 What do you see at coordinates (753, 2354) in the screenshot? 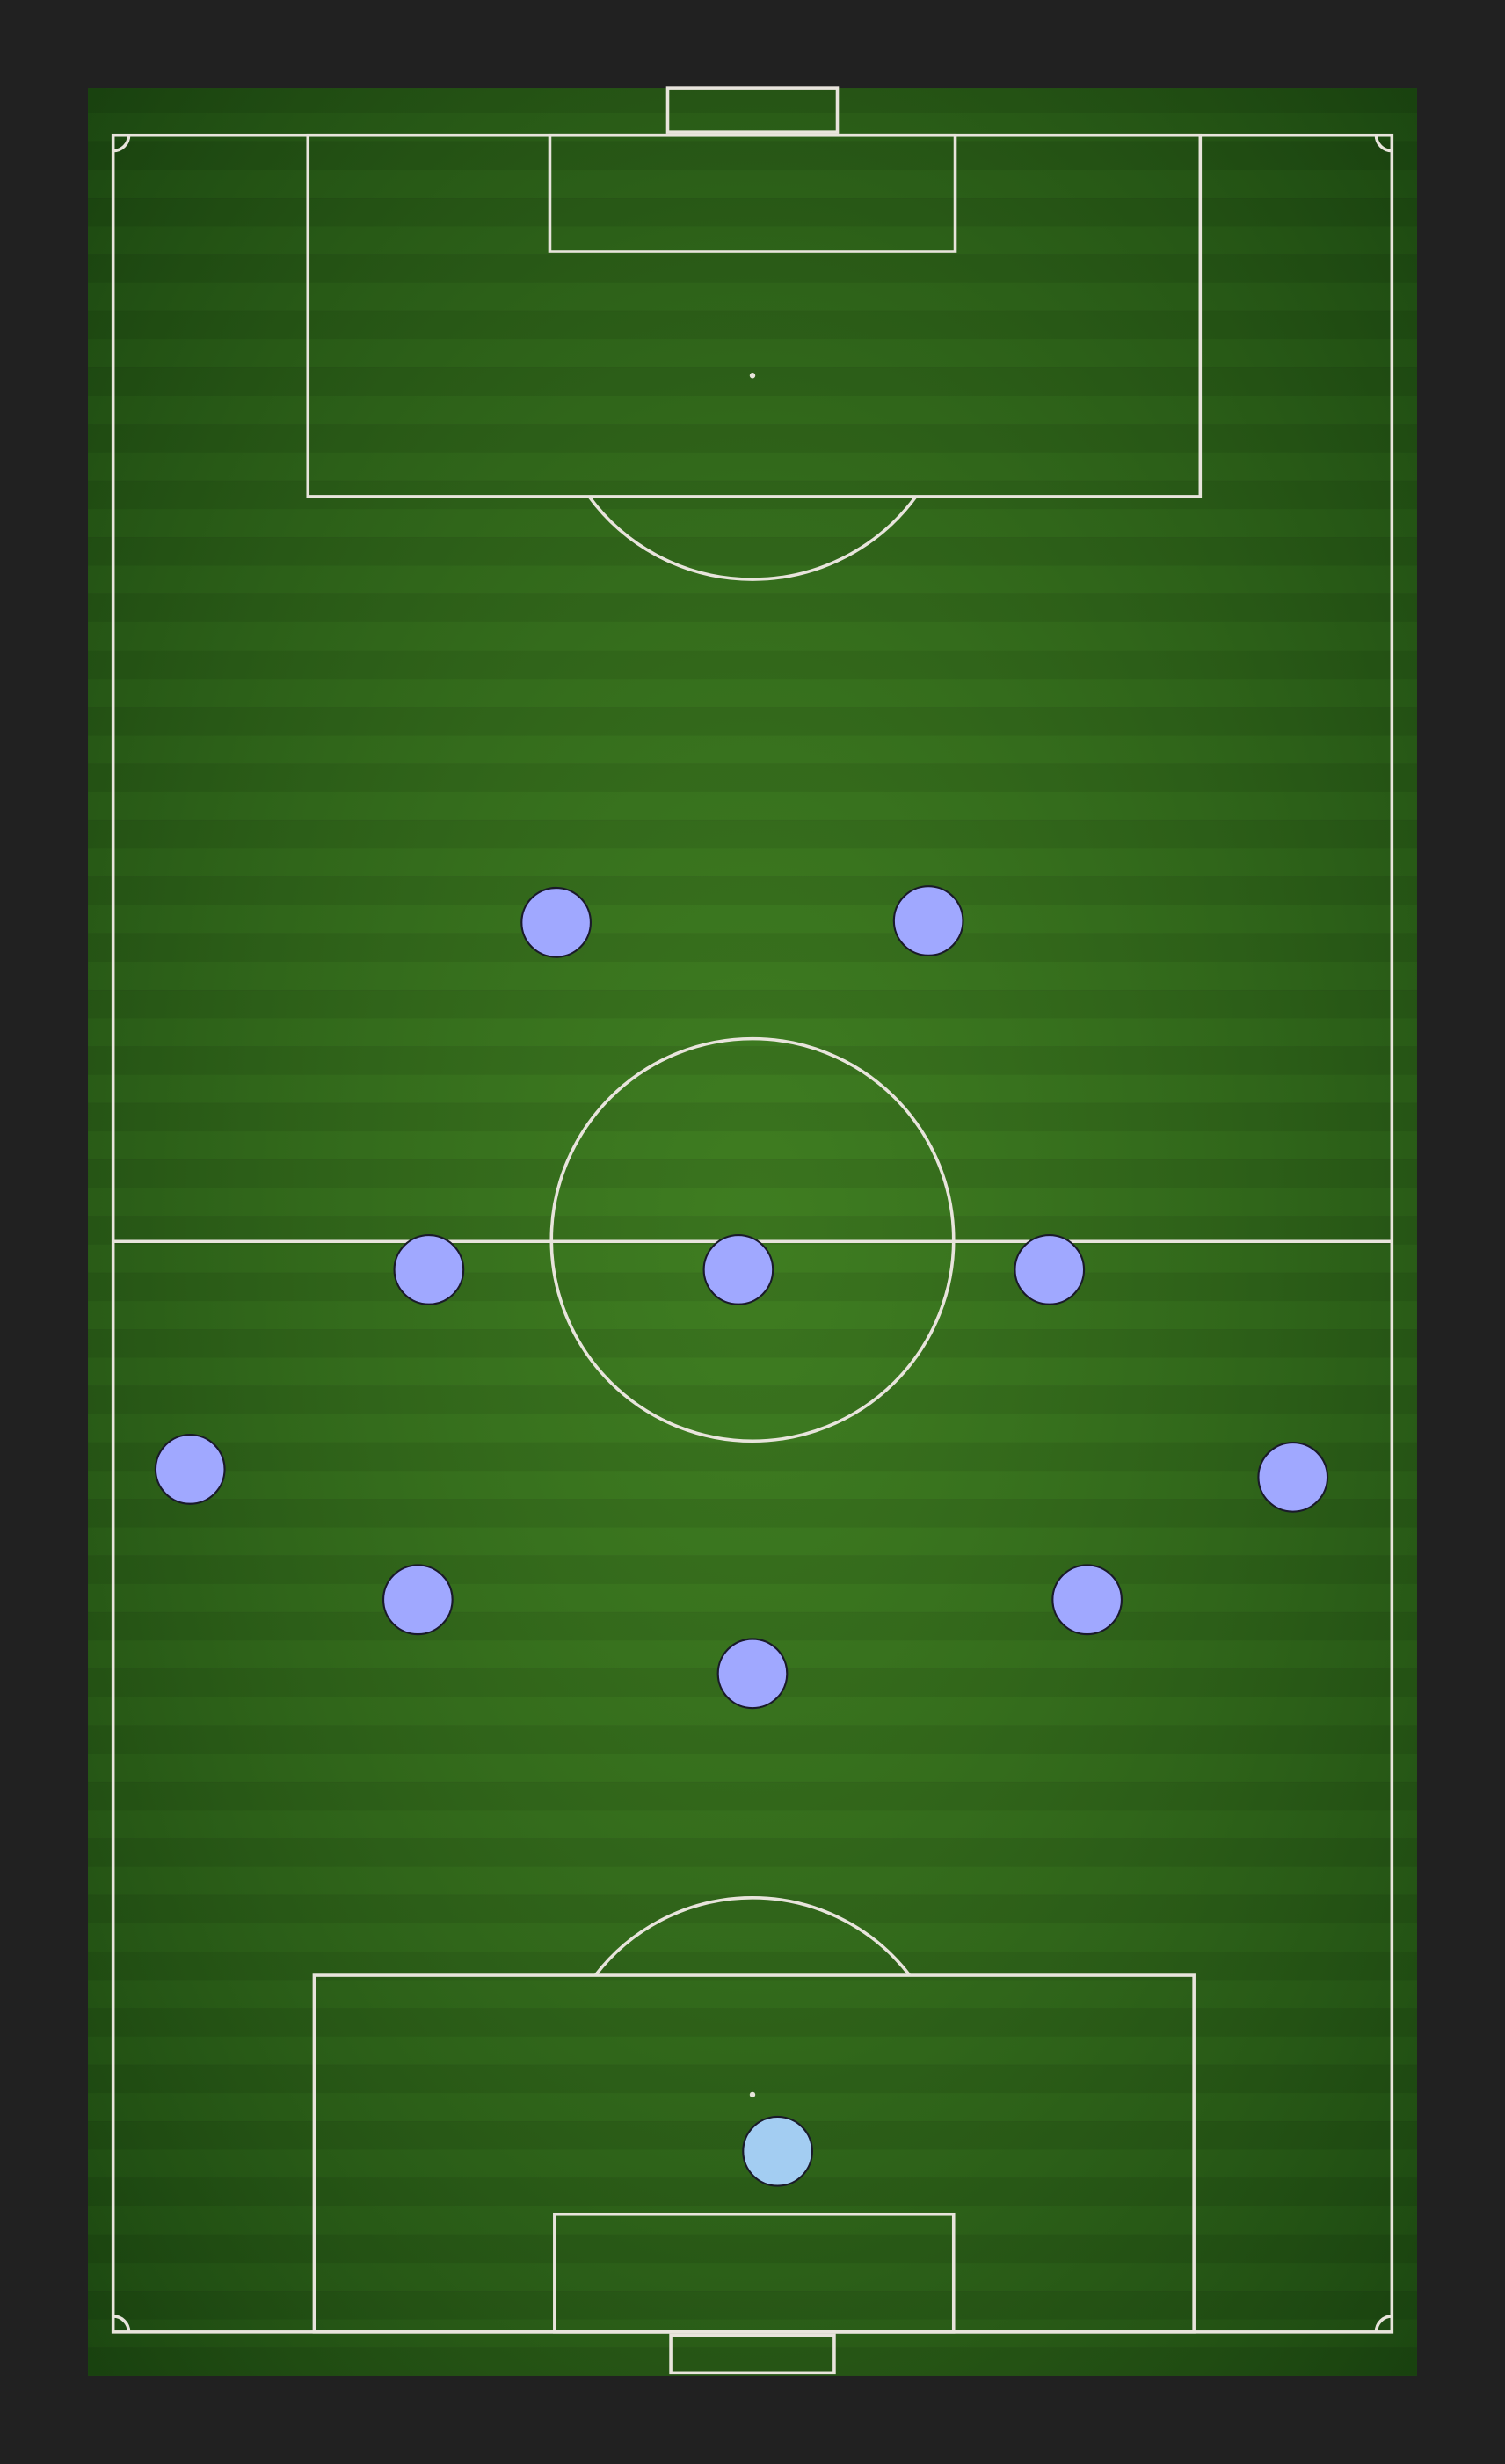
I see `goal-bottom` at bounding box center [753, 2354].